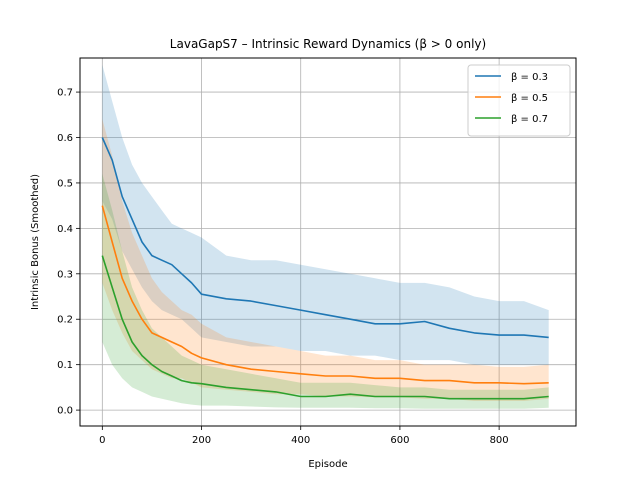 Image resolution: width=640 pixels, height=480 pixels. Describe the element at coordinates (327, 464) in the screenshot. I see `x-axis-label: Episode` at that location.